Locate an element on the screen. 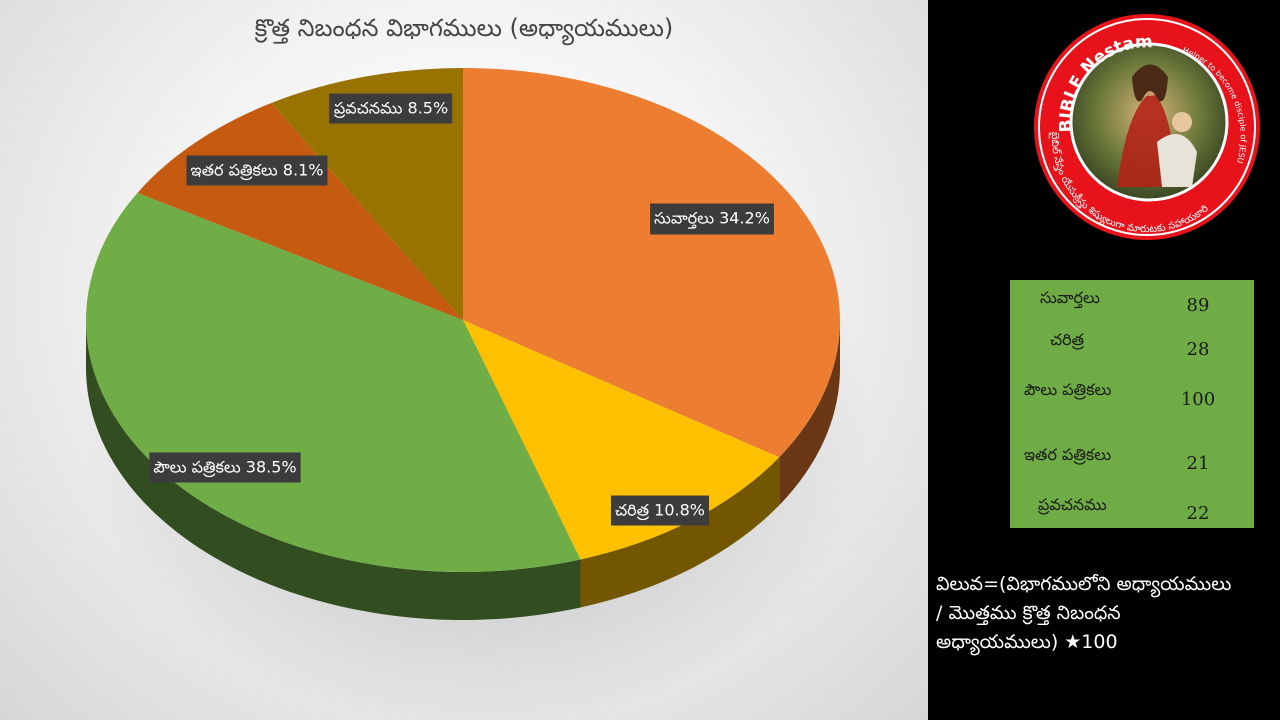  table-label-other-epistles: ఇతర పత్రికలు is located at coordinates (1068, 454).